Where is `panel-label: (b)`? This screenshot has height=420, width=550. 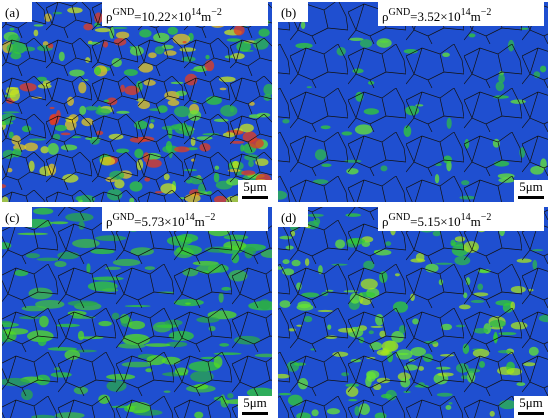
panel-label: (b) is located at coordinates (288, 12).